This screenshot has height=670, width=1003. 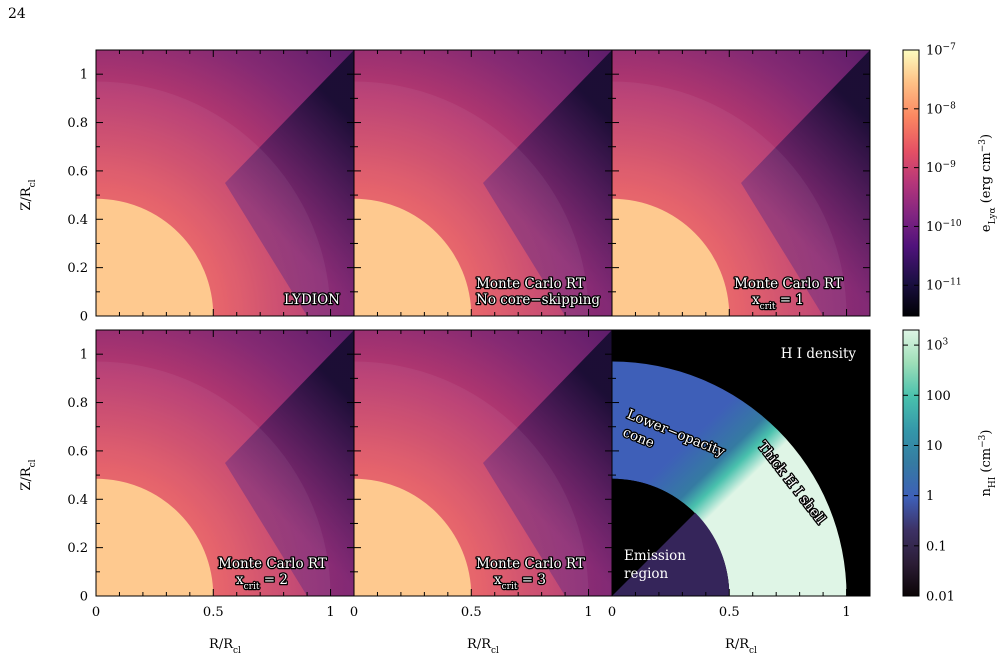 I want to click on annotation-emission-line2: region, so click(x=646, y=574).